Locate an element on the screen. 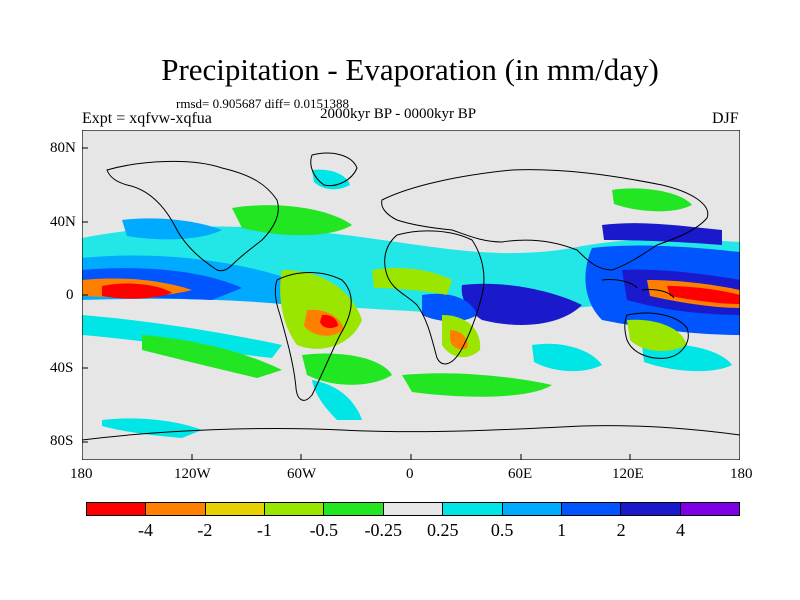  colorbar-label: -2 is located at coordinates (205, 530).